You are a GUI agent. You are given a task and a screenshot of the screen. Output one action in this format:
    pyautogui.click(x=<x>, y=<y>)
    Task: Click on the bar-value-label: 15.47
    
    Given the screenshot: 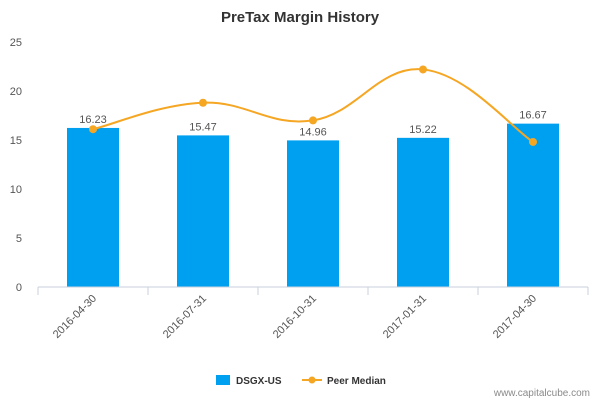 What is the action you would take?
    pyautogui.click(x=203, y=127)
    